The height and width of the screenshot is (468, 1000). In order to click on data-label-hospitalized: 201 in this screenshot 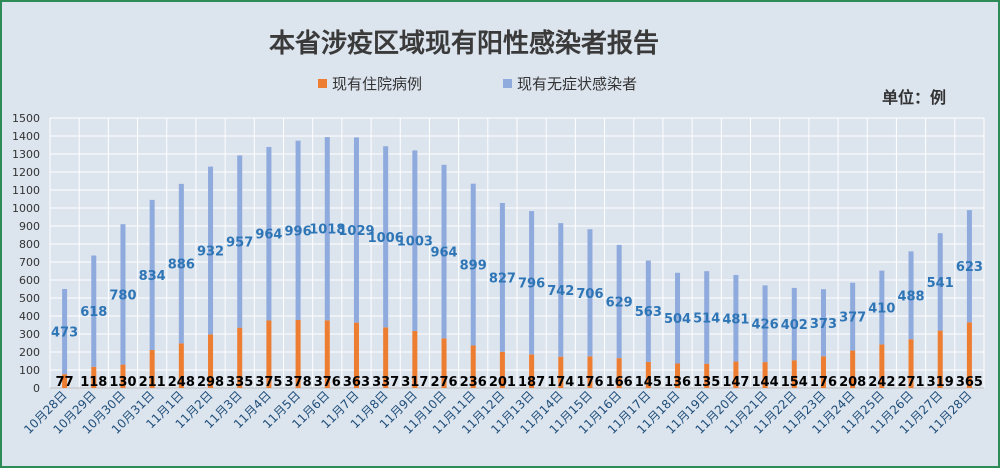, I will do `click(502, 382)`.